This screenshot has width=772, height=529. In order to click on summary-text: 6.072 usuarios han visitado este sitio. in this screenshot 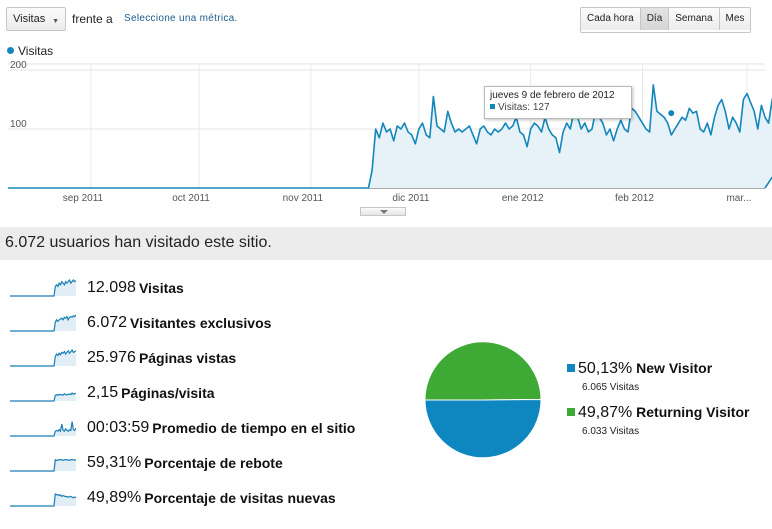, I will do `click(138, 242)`.